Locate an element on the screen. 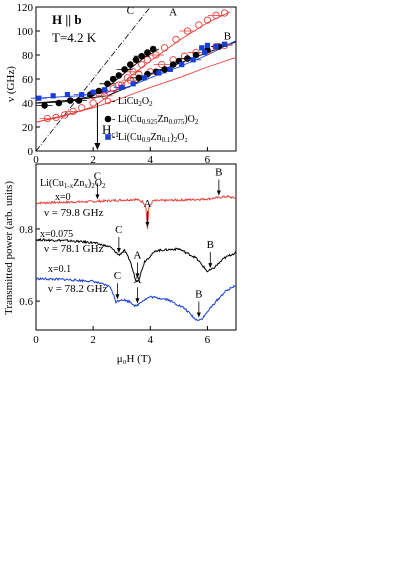  curve-freq-label: ν = 78.2 GHz is located at coordinates (78, 289).